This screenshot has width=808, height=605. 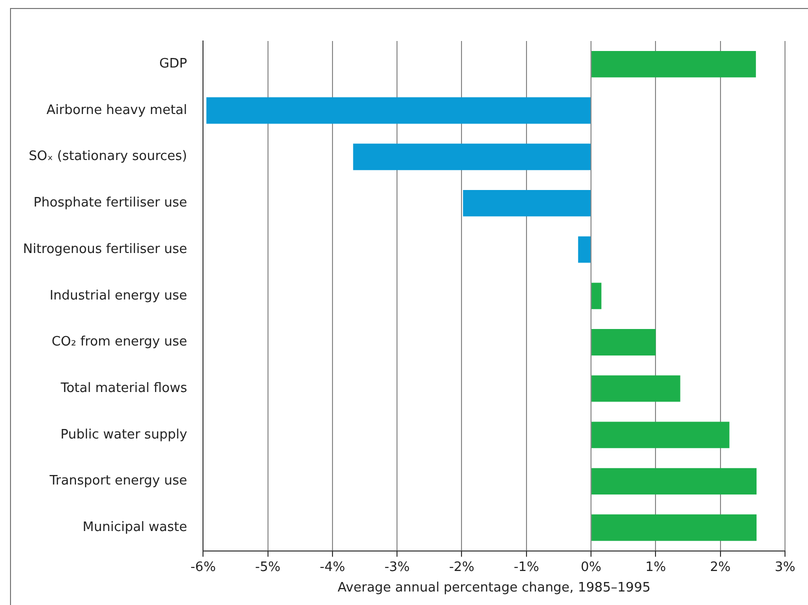 I want to click on x-tick-label: -4%, so click(x=333, y=567).